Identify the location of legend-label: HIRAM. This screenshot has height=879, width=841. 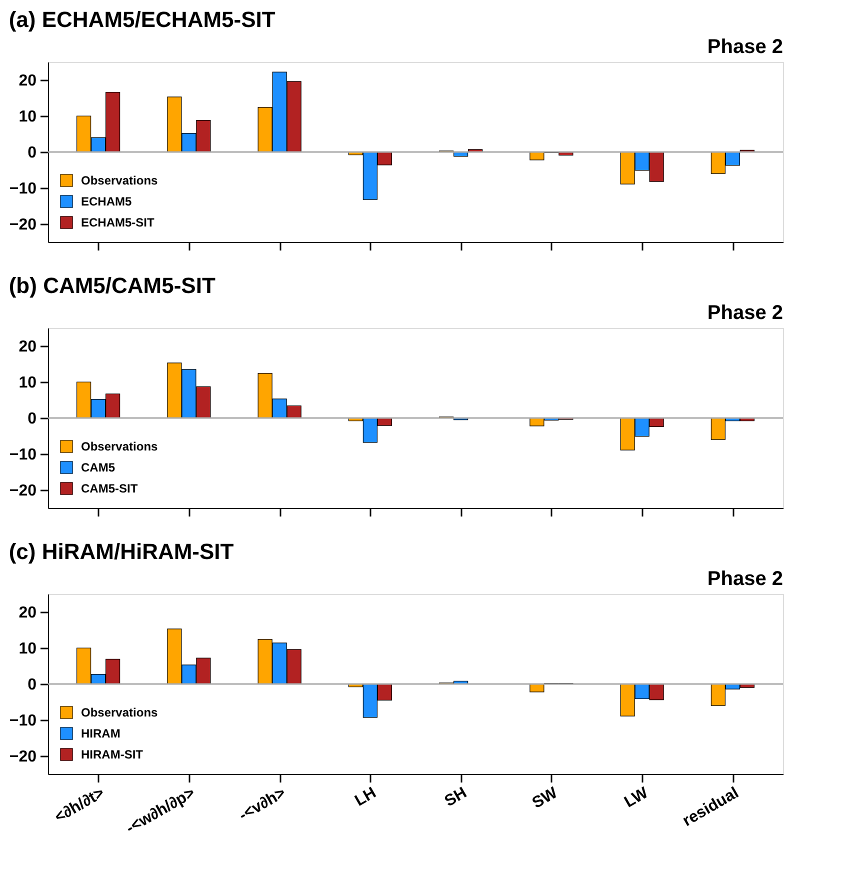
(100, 733).